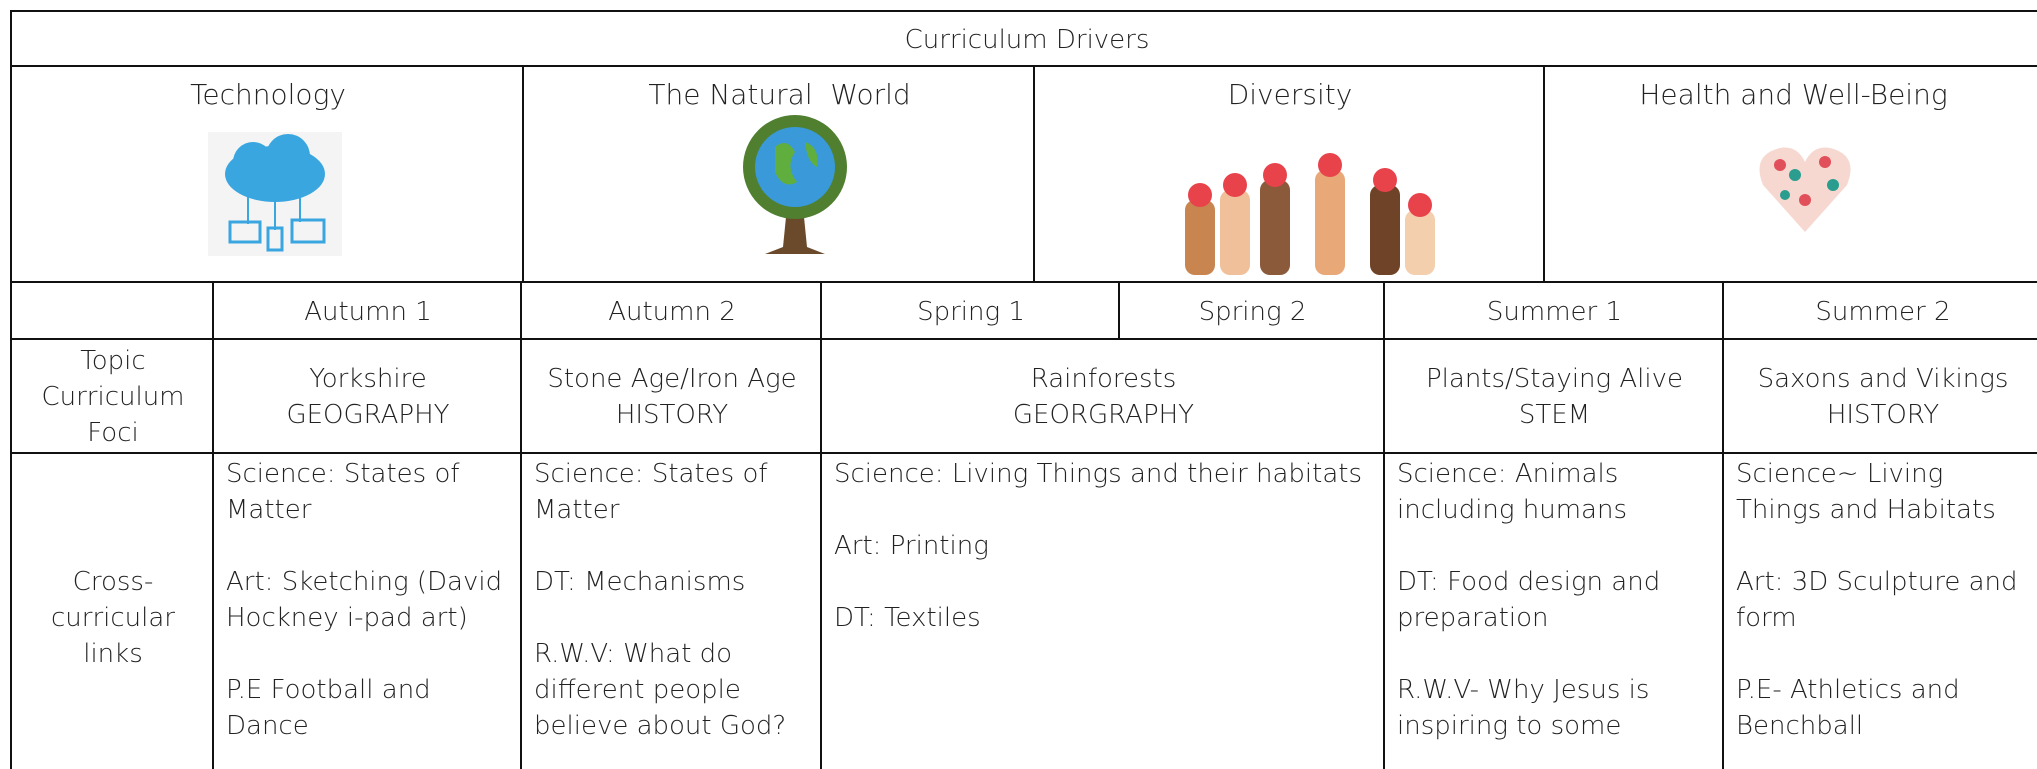  Describe the element at coordinates (1529, 600) in the screenshot. I see `cell-paragraph: DT: Food design and preparation` at that location.